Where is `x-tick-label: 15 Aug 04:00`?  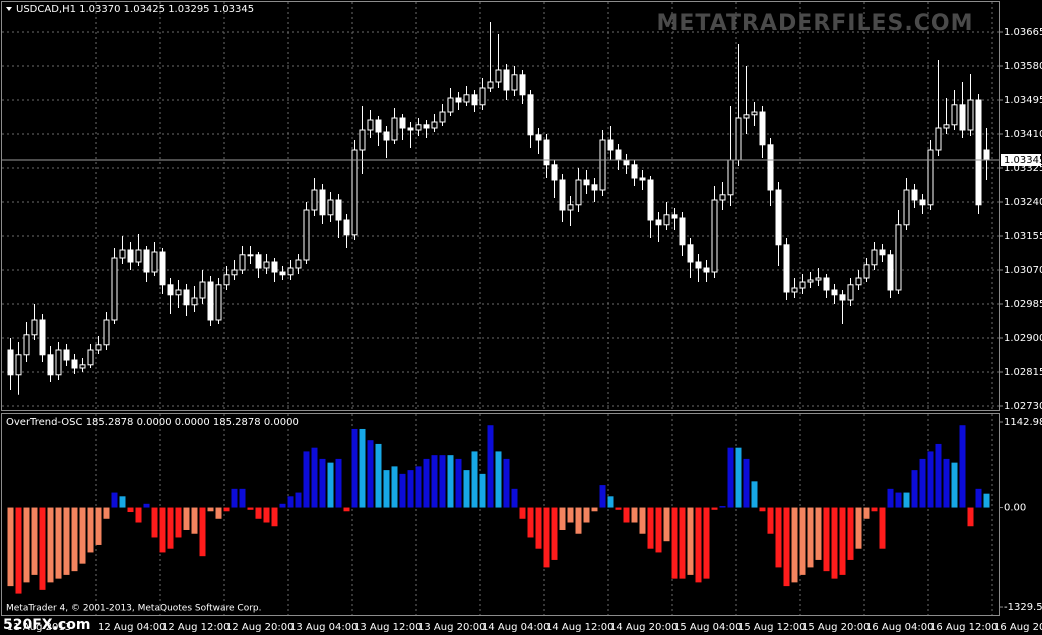
x-tick-label: 15 Aug 04:00 is located at coordinates (707, 627).